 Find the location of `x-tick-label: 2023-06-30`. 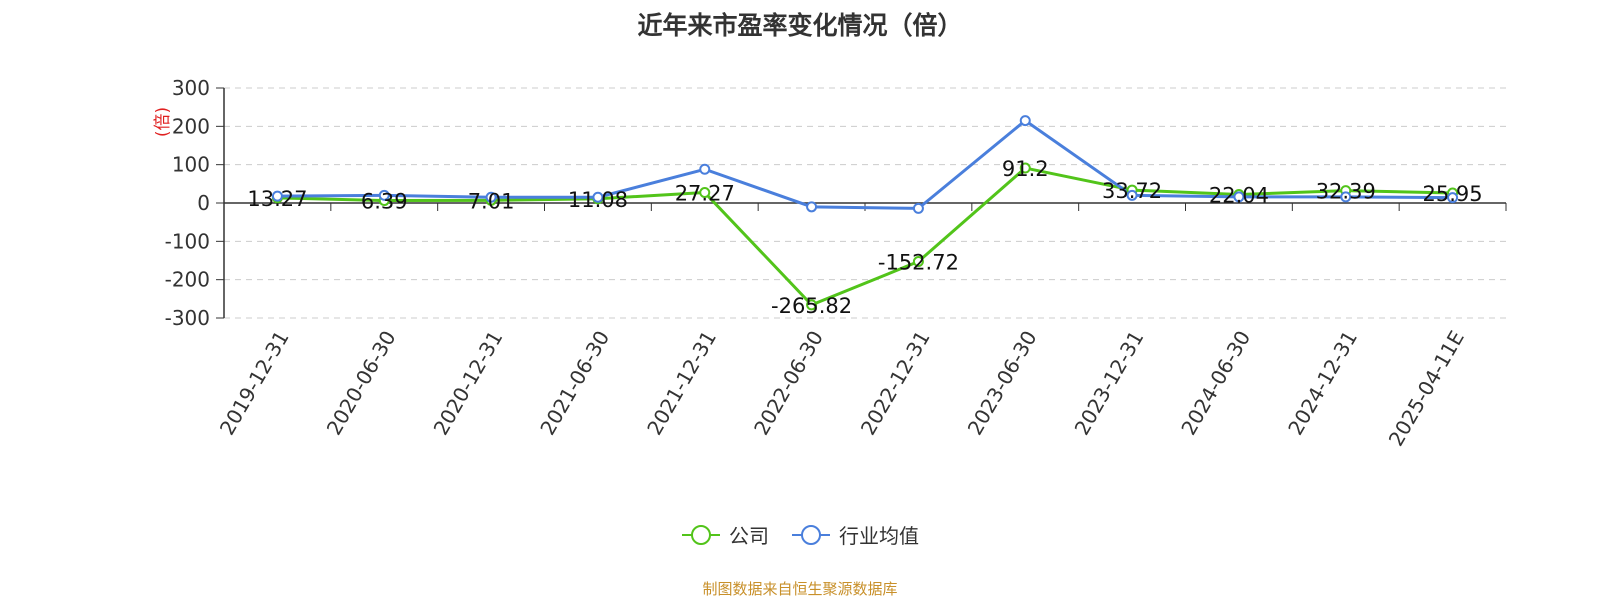

x-tick-label: 2023-06-30 is located at coordinates (1002, 383).